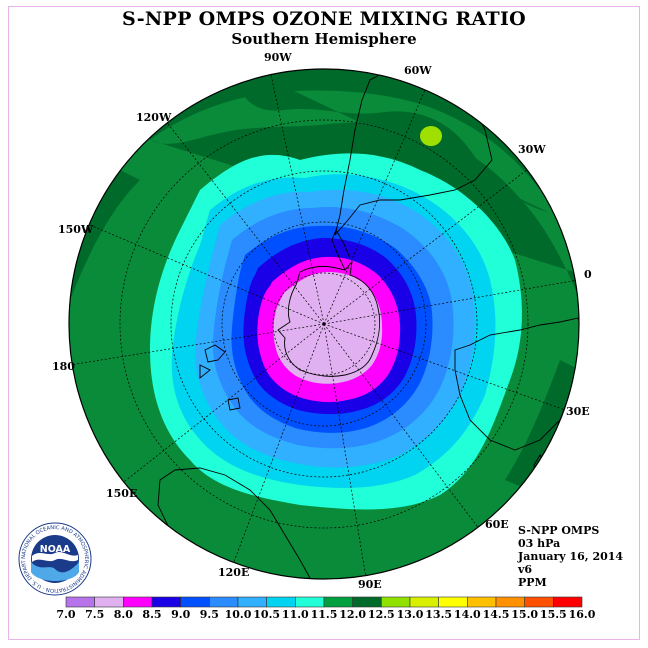 Image resolution: width=648 pixels, height=648 pixels. Describe the element at coordinates (341, 249) in the screenshot. I see `antarctic-peninsula` at that location.